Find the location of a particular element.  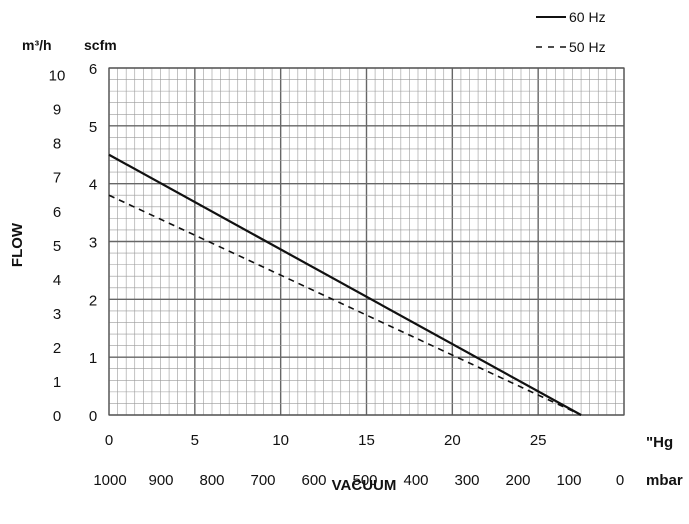

y2-tick-label: 0 is located at coordinates (57, 416).